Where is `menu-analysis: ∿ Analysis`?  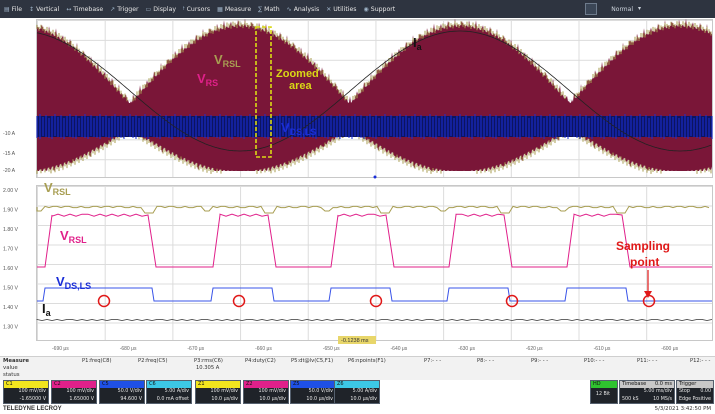
menu-analysis: ∿ Analysis is located at coordinates (303, 9).